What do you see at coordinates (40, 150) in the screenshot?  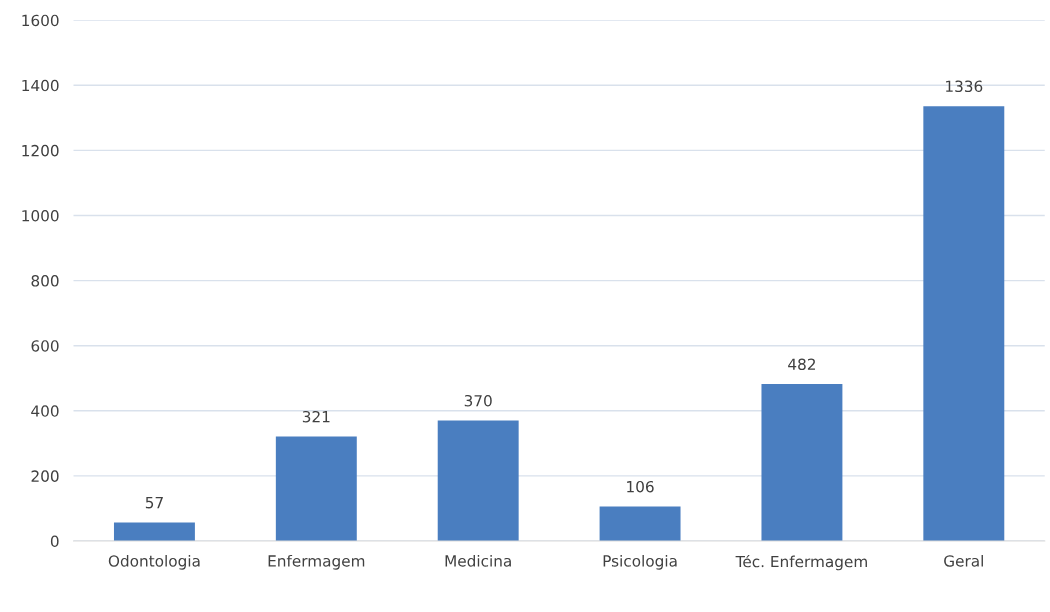 I see `y-tick-label: 1200` at bounding box center [40, 150].